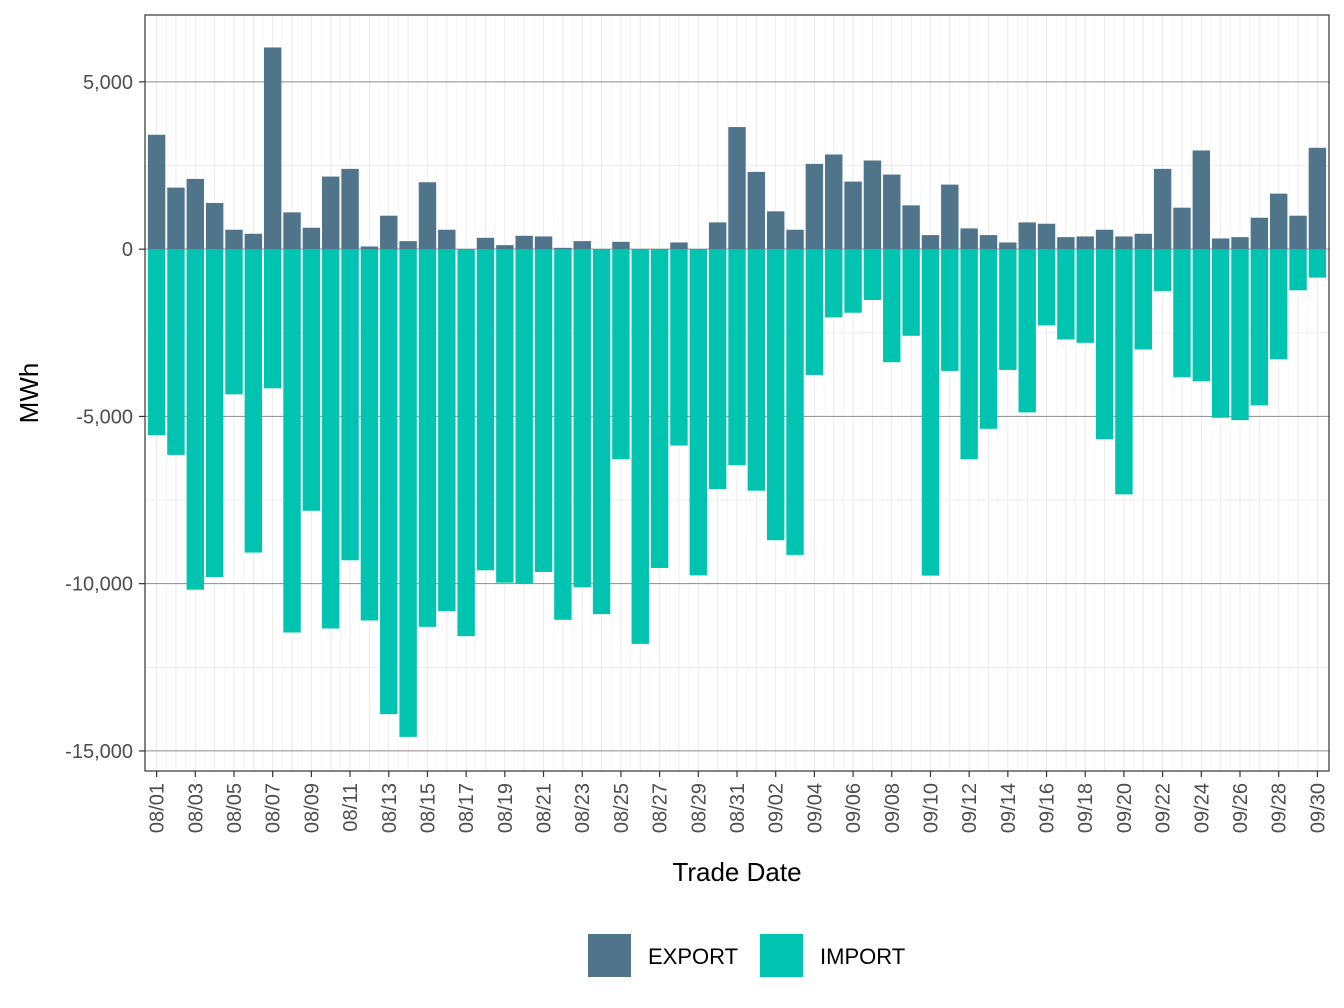 The image size is (1344, 1008). Describe the element at coordinates (235, 808) in the screenshot. I see `x-tick-label: 08/05` at that location.